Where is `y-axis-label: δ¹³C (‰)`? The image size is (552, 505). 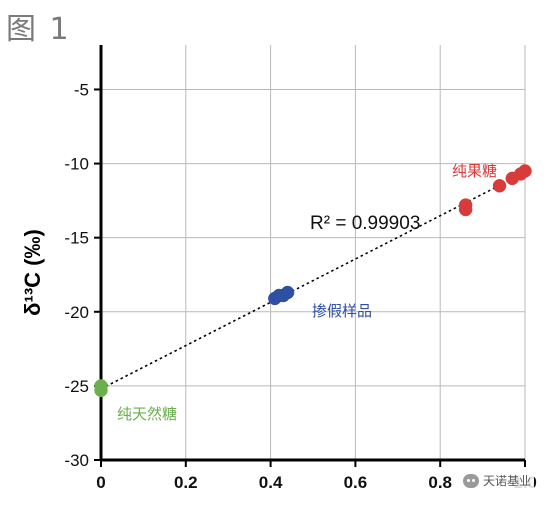 y-axis-label: δ¹³C (‰) is located at coordinates (32, 272).